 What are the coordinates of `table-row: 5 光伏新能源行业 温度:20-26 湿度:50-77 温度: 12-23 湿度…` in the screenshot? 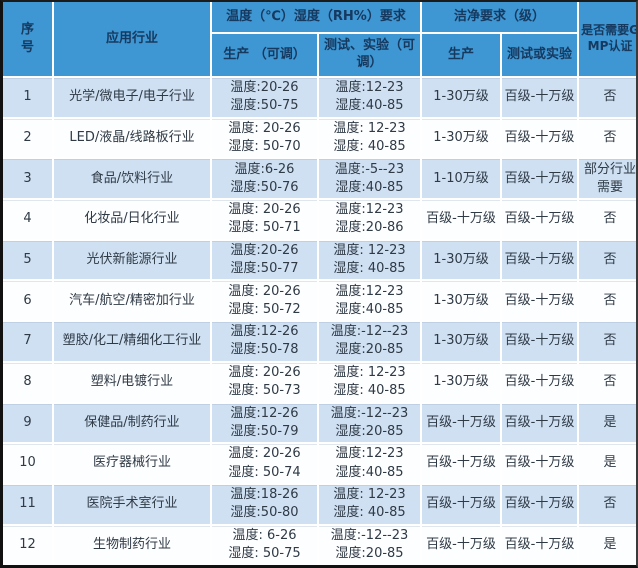 It's located at (319, 260).